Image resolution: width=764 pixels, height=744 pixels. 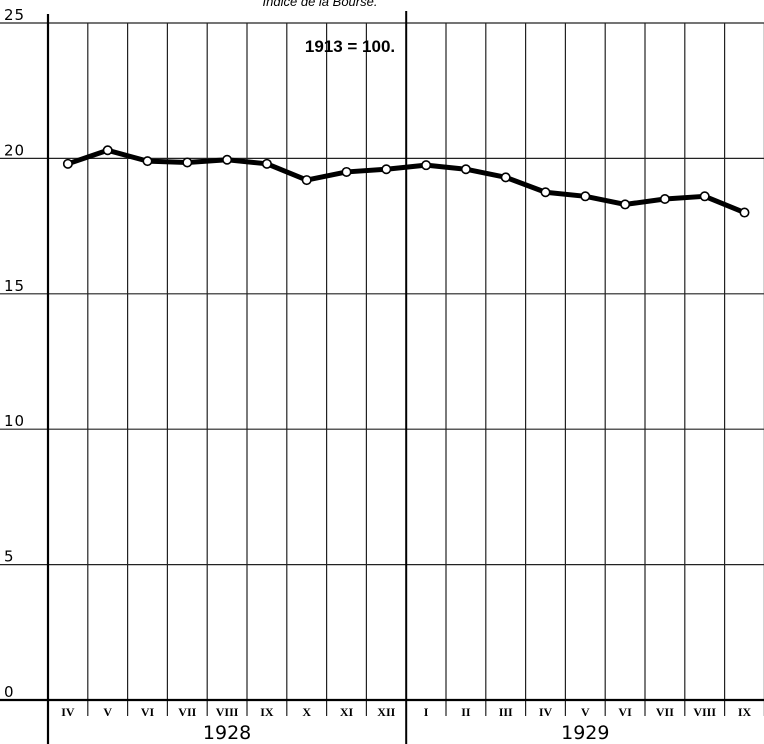 What do you see at coordinates (320, 4) in the screenshot?
I see `chart-title: Indice de la Bourse.` at bounding box center [320, 4].